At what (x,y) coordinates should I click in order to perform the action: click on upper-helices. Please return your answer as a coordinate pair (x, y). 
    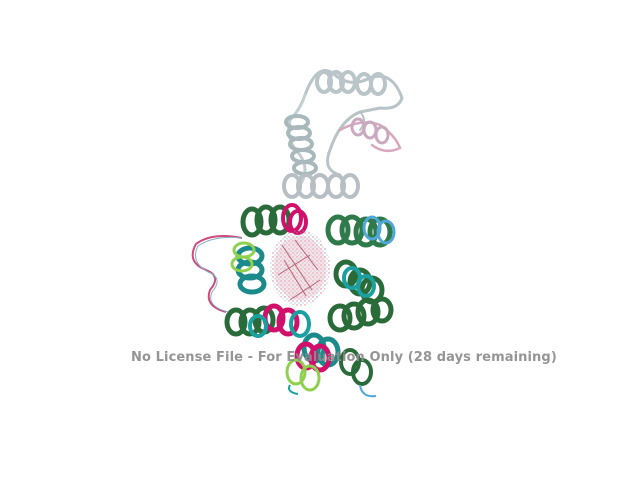
    Looking at the image, I should click on (336, 134).